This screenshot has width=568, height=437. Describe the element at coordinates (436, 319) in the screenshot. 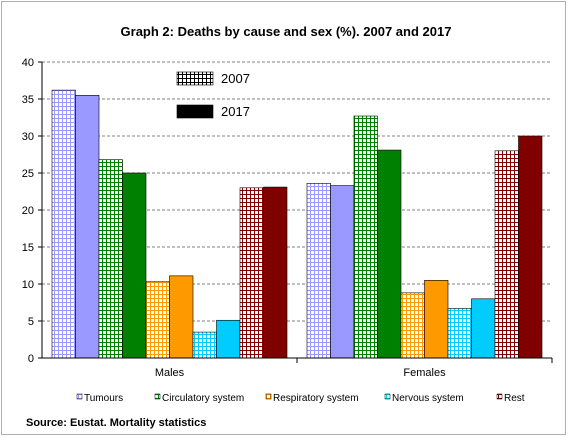

I see `bar-females-respiratory-system-2017` at that location.